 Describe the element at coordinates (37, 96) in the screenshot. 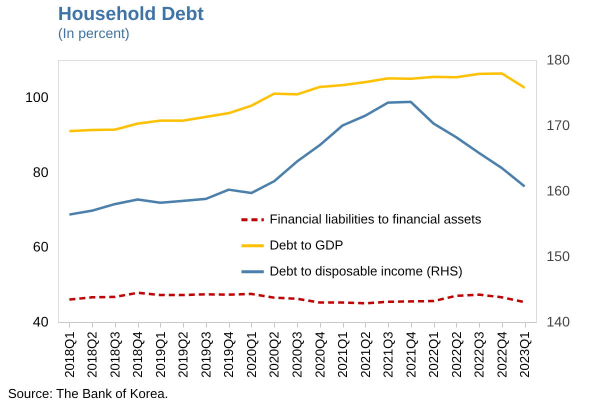

I see `y-tick-label: 100` at that location.